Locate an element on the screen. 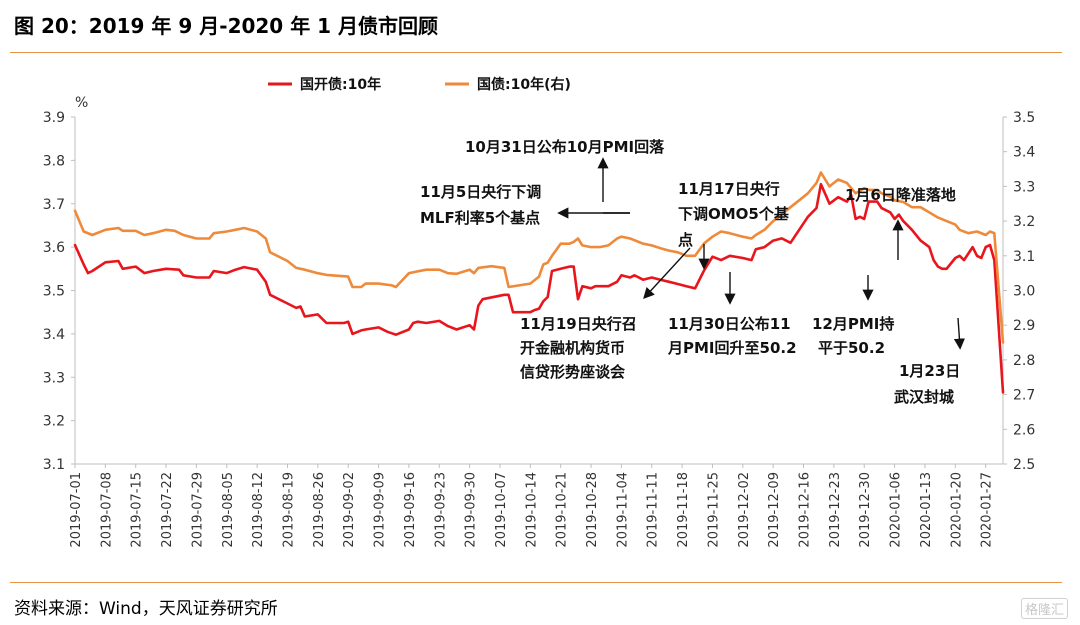 The width and height of the screenshot is (1080, 625). footer-divider is located at coordinates (536, 582).